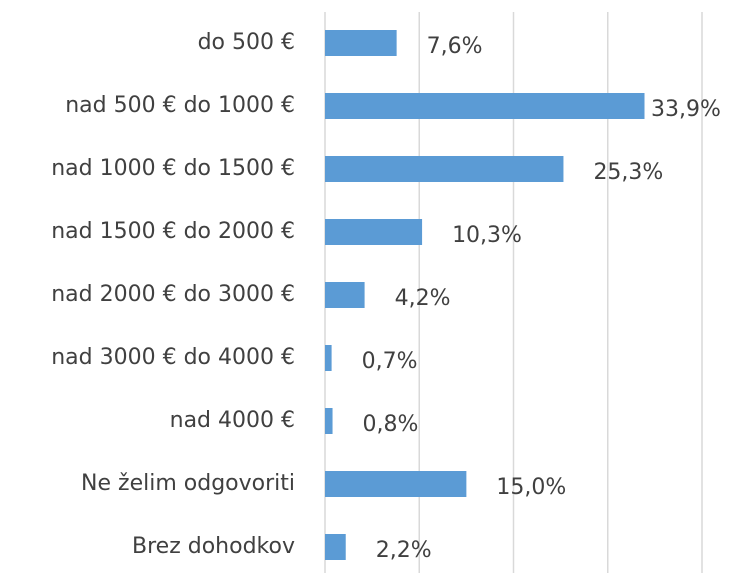  What do you see at coordinates (173, 231) in the screenshot?
I see `y-tick-label: nad 1500 € do 2000 €` at bounding box center [173, 231].